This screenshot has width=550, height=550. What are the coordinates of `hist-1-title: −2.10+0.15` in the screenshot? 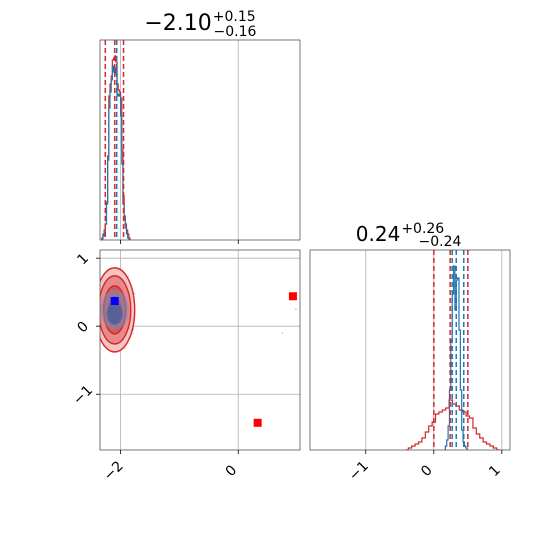 It's located at (199, 22).